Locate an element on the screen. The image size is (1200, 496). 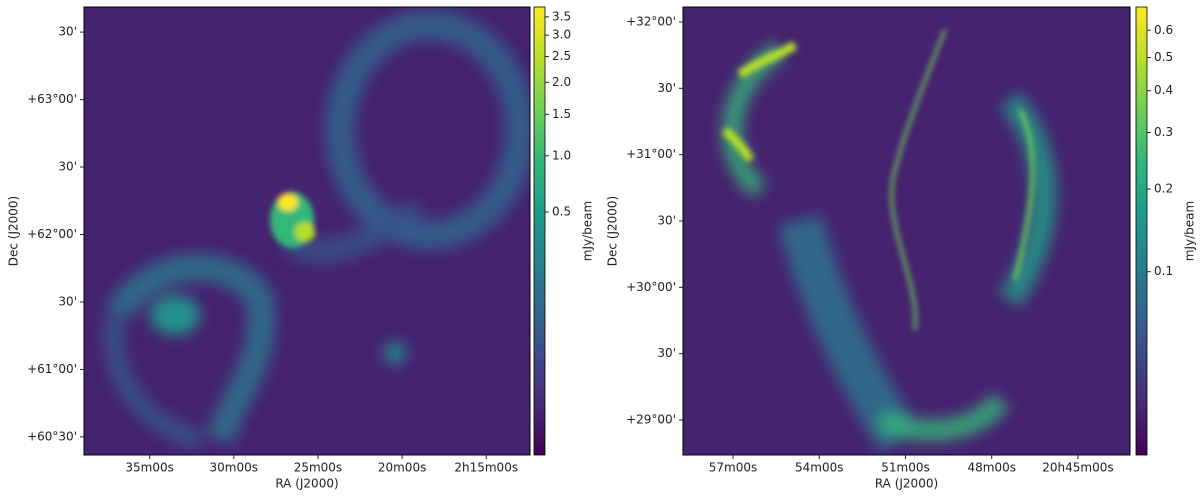
y-tick-label: +32°00' is located at coordinates (651, 21).